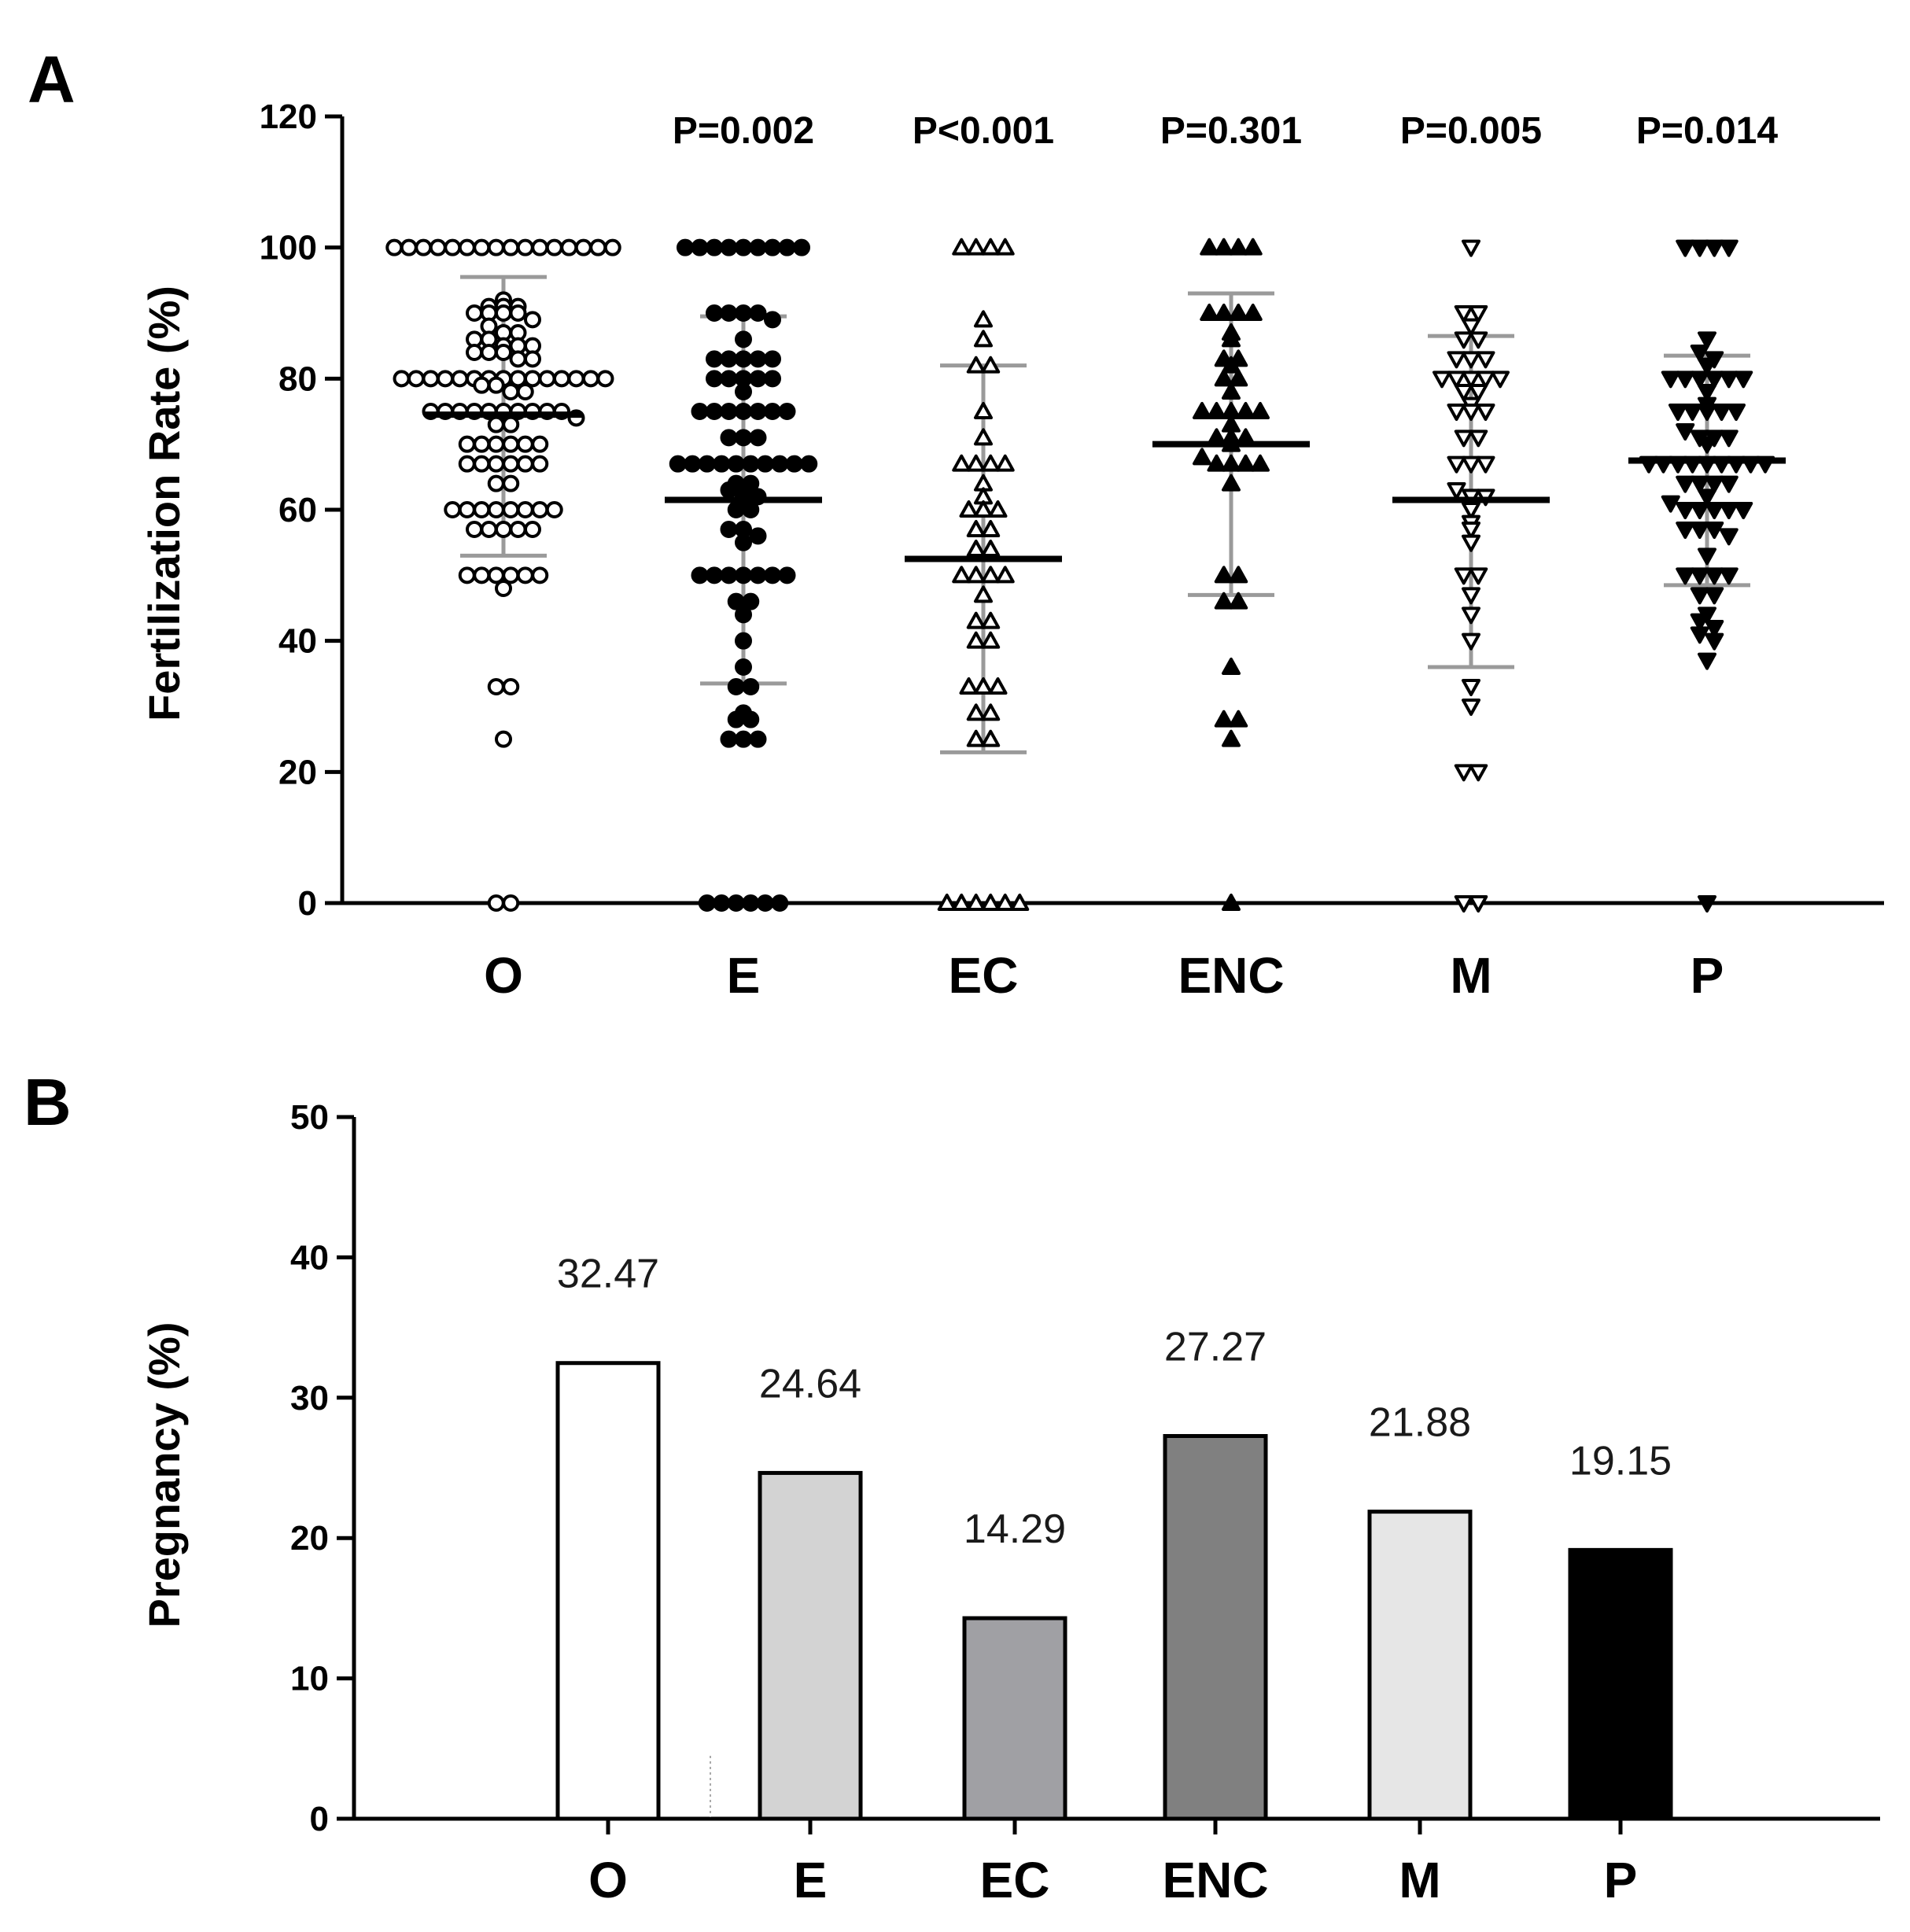 The image size is (1910, 1932). I want to click on category-label-a: EC, so click(984, 976).